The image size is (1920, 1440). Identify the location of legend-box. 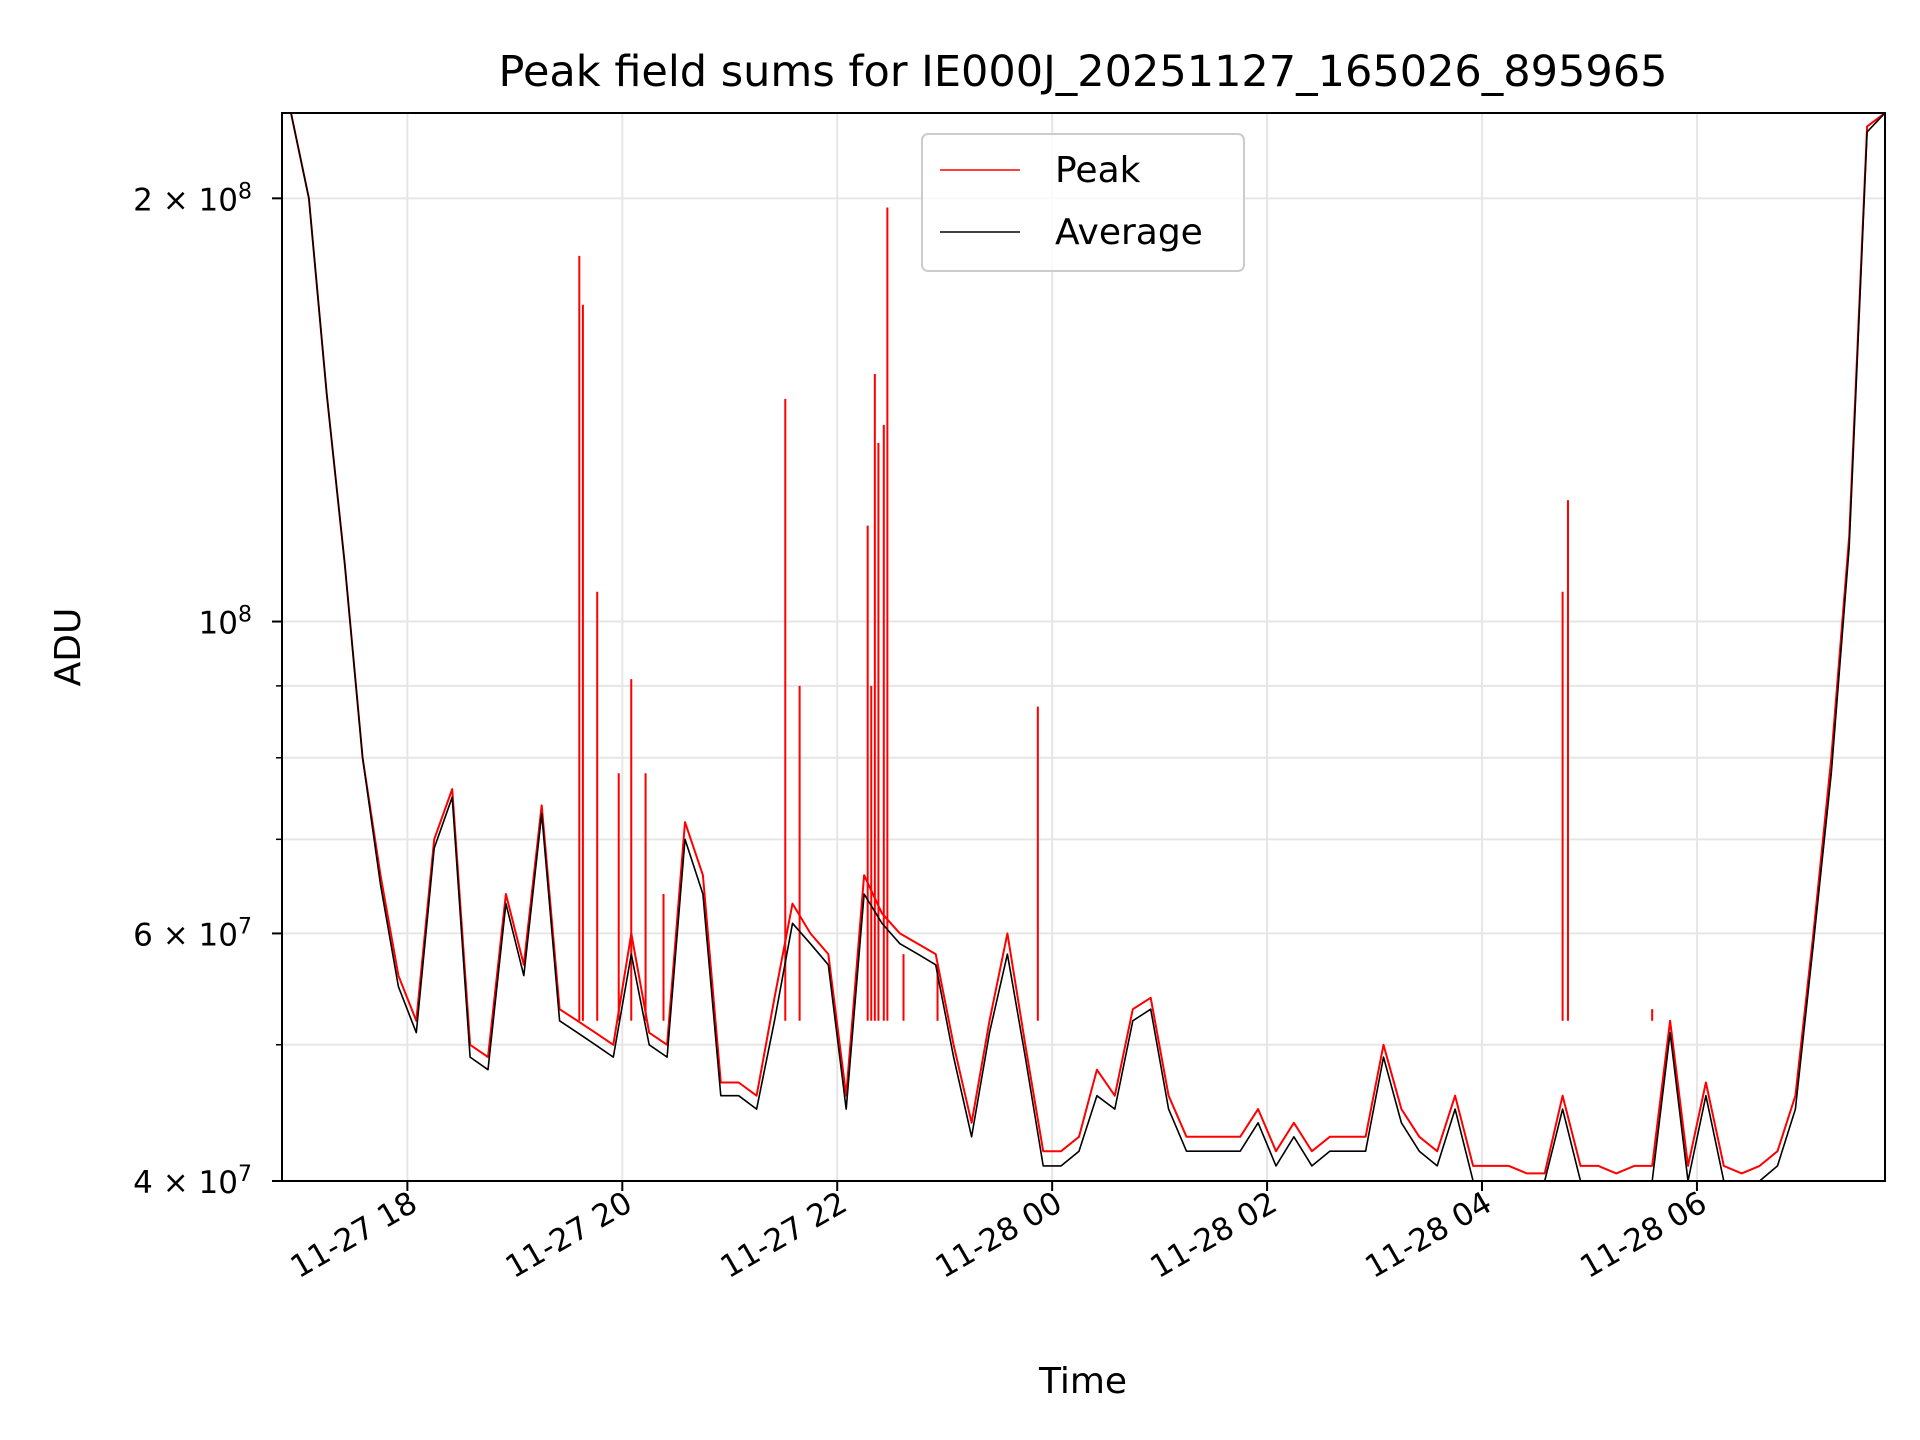
(1083, 202).